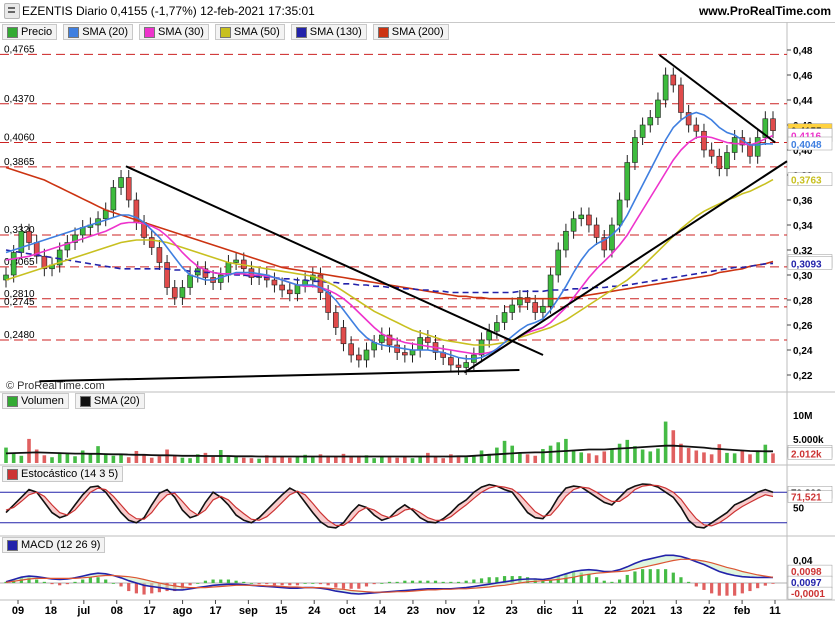 The height and width of the screenshot is (620, 835). Describe the element at coordinates (389, 271) in the screenshot. I see `sma130-line` at that location.